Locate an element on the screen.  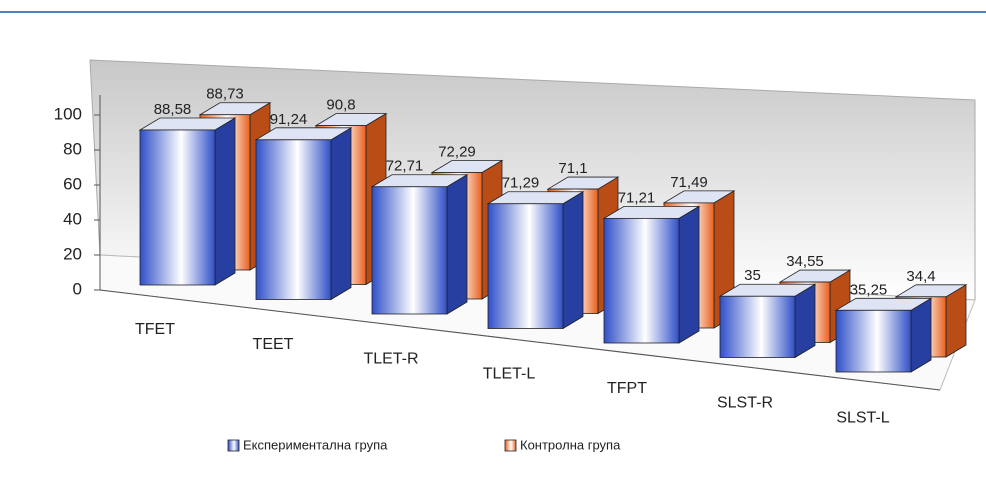
value-label: 35 is located at coordinates (752, 275).